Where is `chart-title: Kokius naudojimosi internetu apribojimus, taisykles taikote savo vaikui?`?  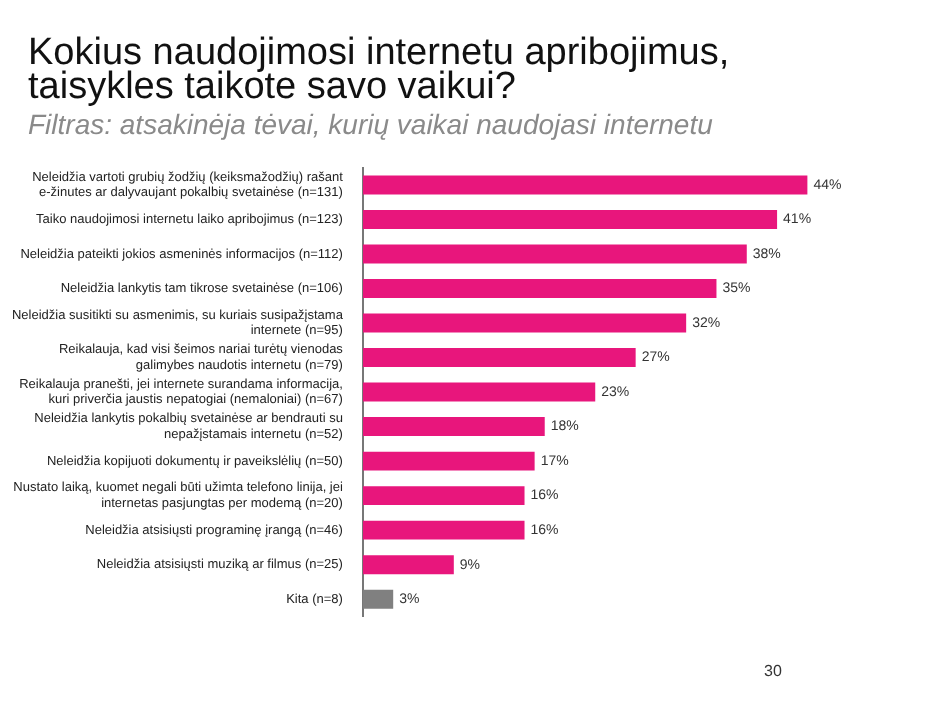 chart-title: Kokius naudojimosi internetu apribojimus, taisykles taikote savo vaikui? is located at coordinates (380, 70).